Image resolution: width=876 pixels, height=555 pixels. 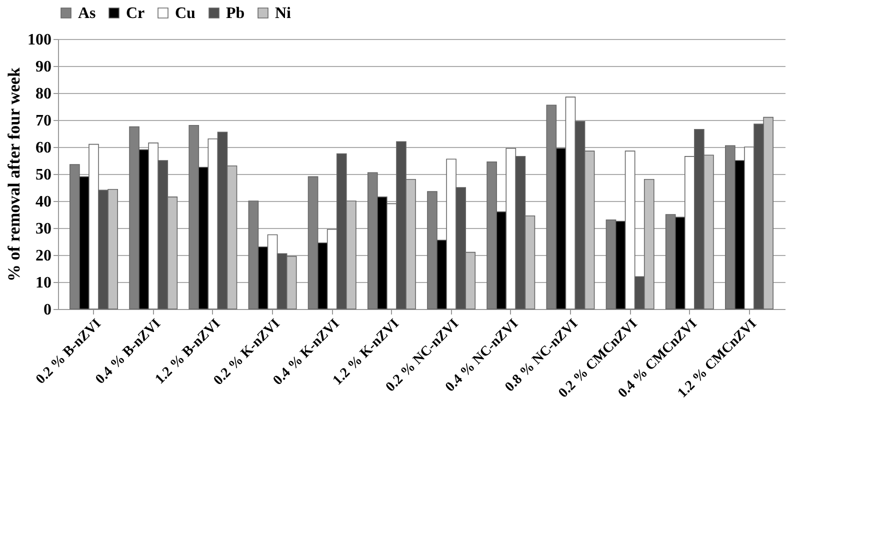 What do you see at coordinates (135, 13) in the screenshot?
I see `legend-label: Cr` at bounding box center [135, 13].